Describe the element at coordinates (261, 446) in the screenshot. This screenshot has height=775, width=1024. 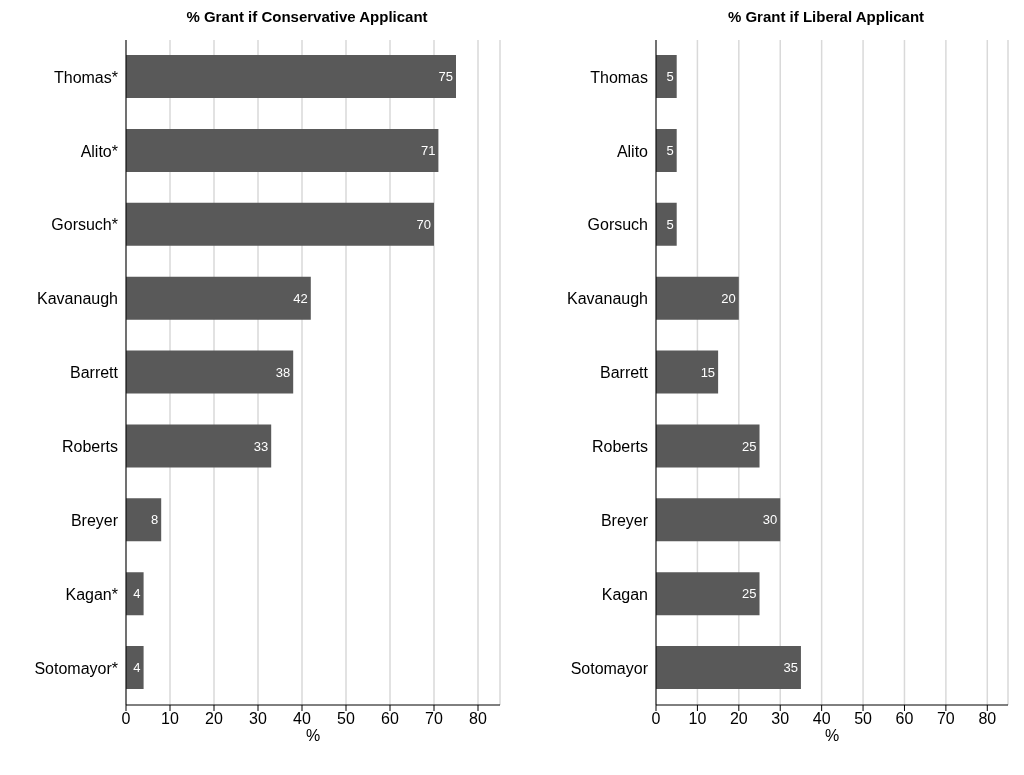
I see `data-label: 33` at that location.